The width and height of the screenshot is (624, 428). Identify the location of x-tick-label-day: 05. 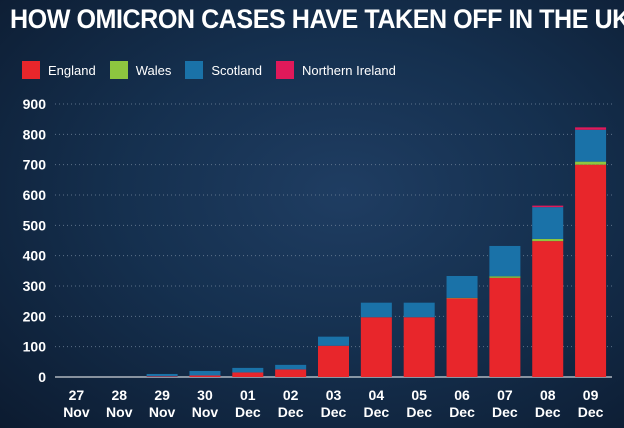
(419, 395).